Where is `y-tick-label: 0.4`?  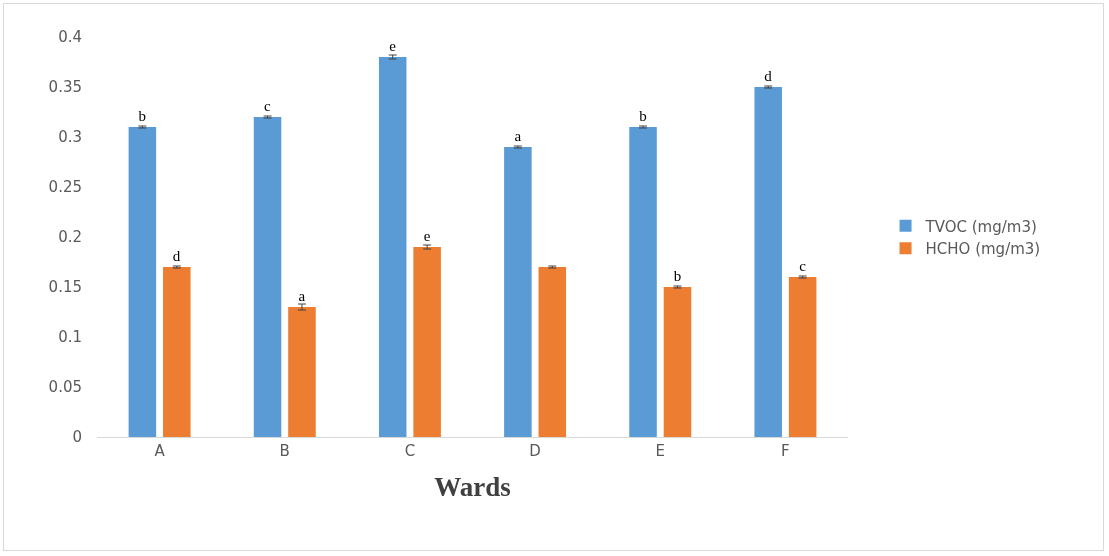
y-tick-label: 0.4 is located at coordinates (70, 37).